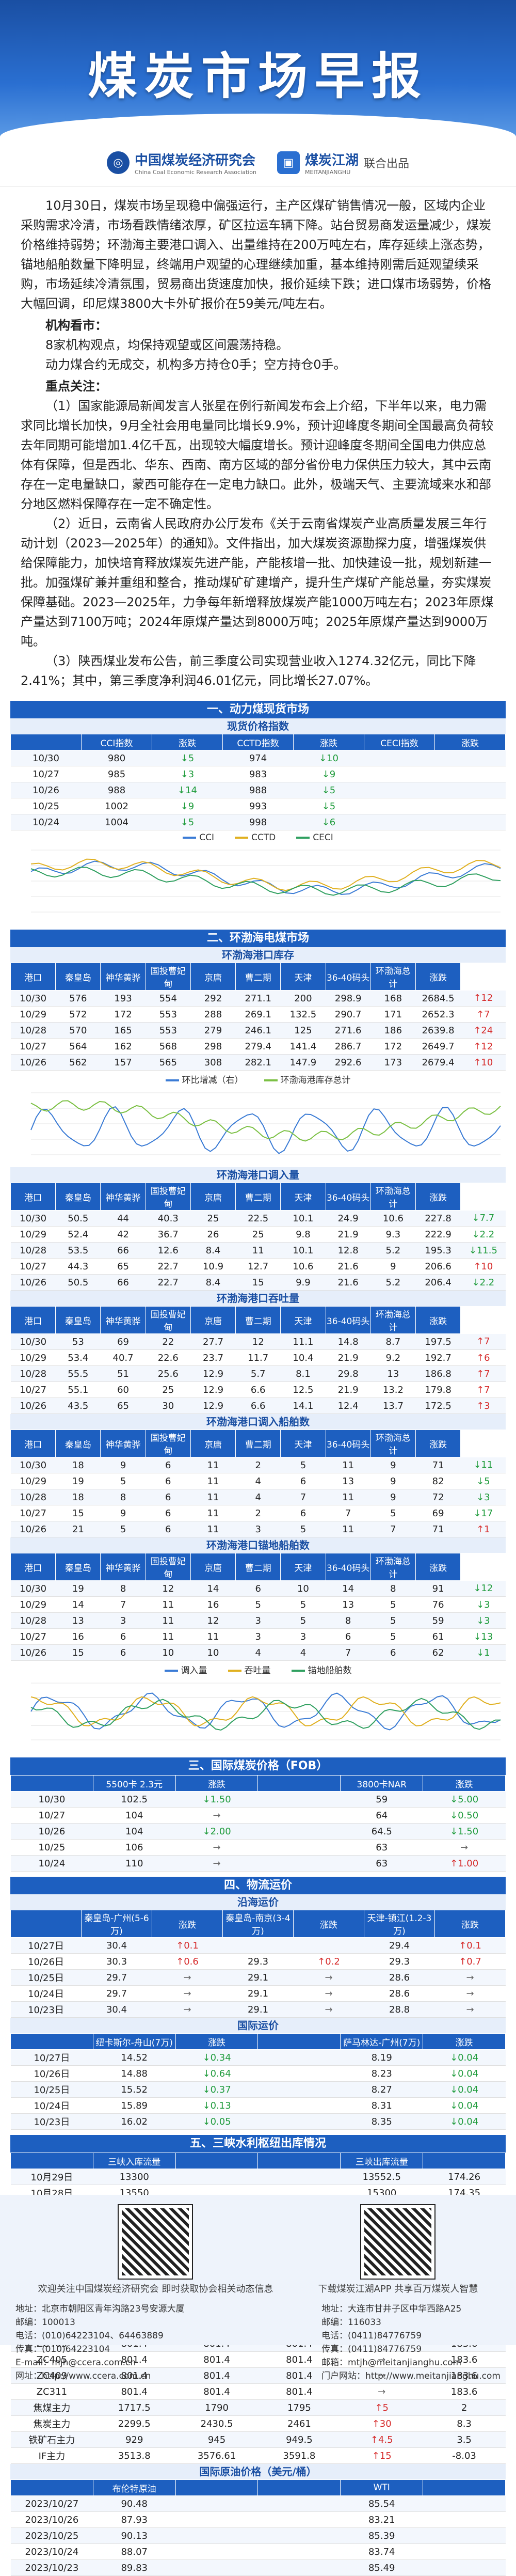  What do you see at coordinates (78, 1497) in the screenshot?
I see `table-cell: 18` at bounding box center [78, 1497].